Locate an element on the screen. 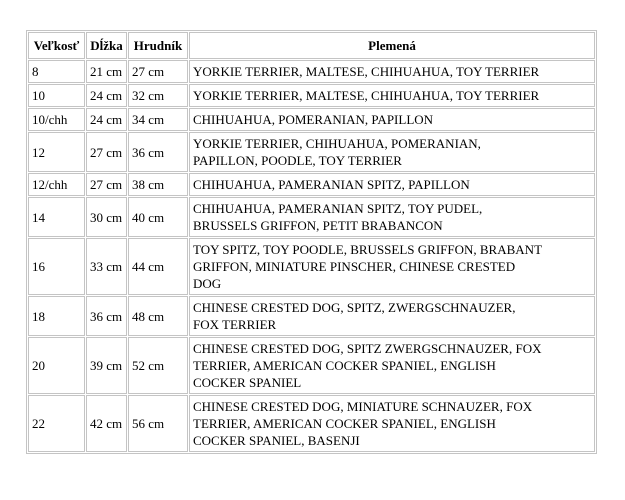 The height and width of the screenshot is (500, 625). chest-cell: 34 cm is located at coordinates (158, 119).